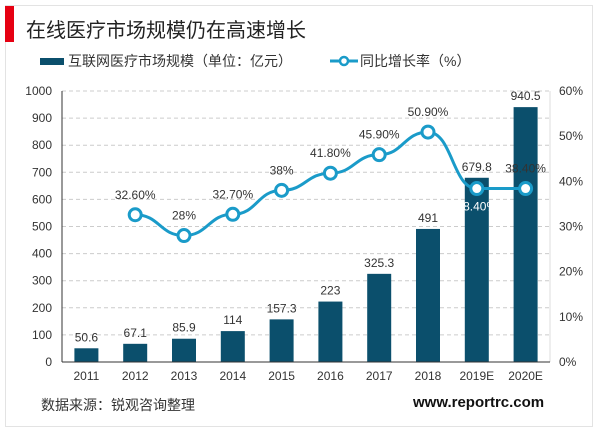 This screenshot has width=600, height=433. Describe the element at coordinates (379, 263) in the screenshot. I see `bar-data-label: 325.3` at that location.